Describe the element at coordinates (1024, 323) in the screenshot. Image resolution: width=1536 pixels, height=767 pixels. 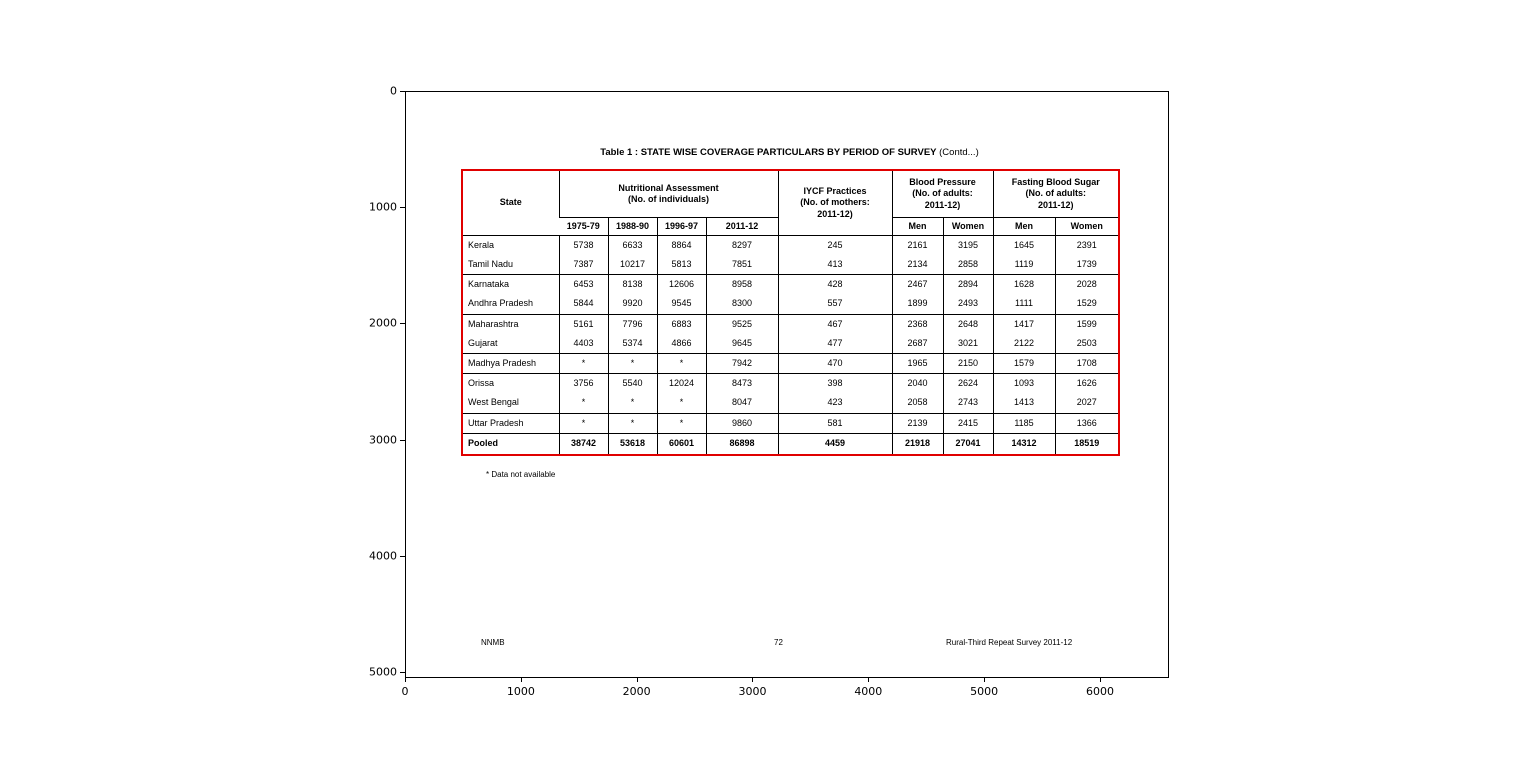
I see `value-cell: 1417` at that location.